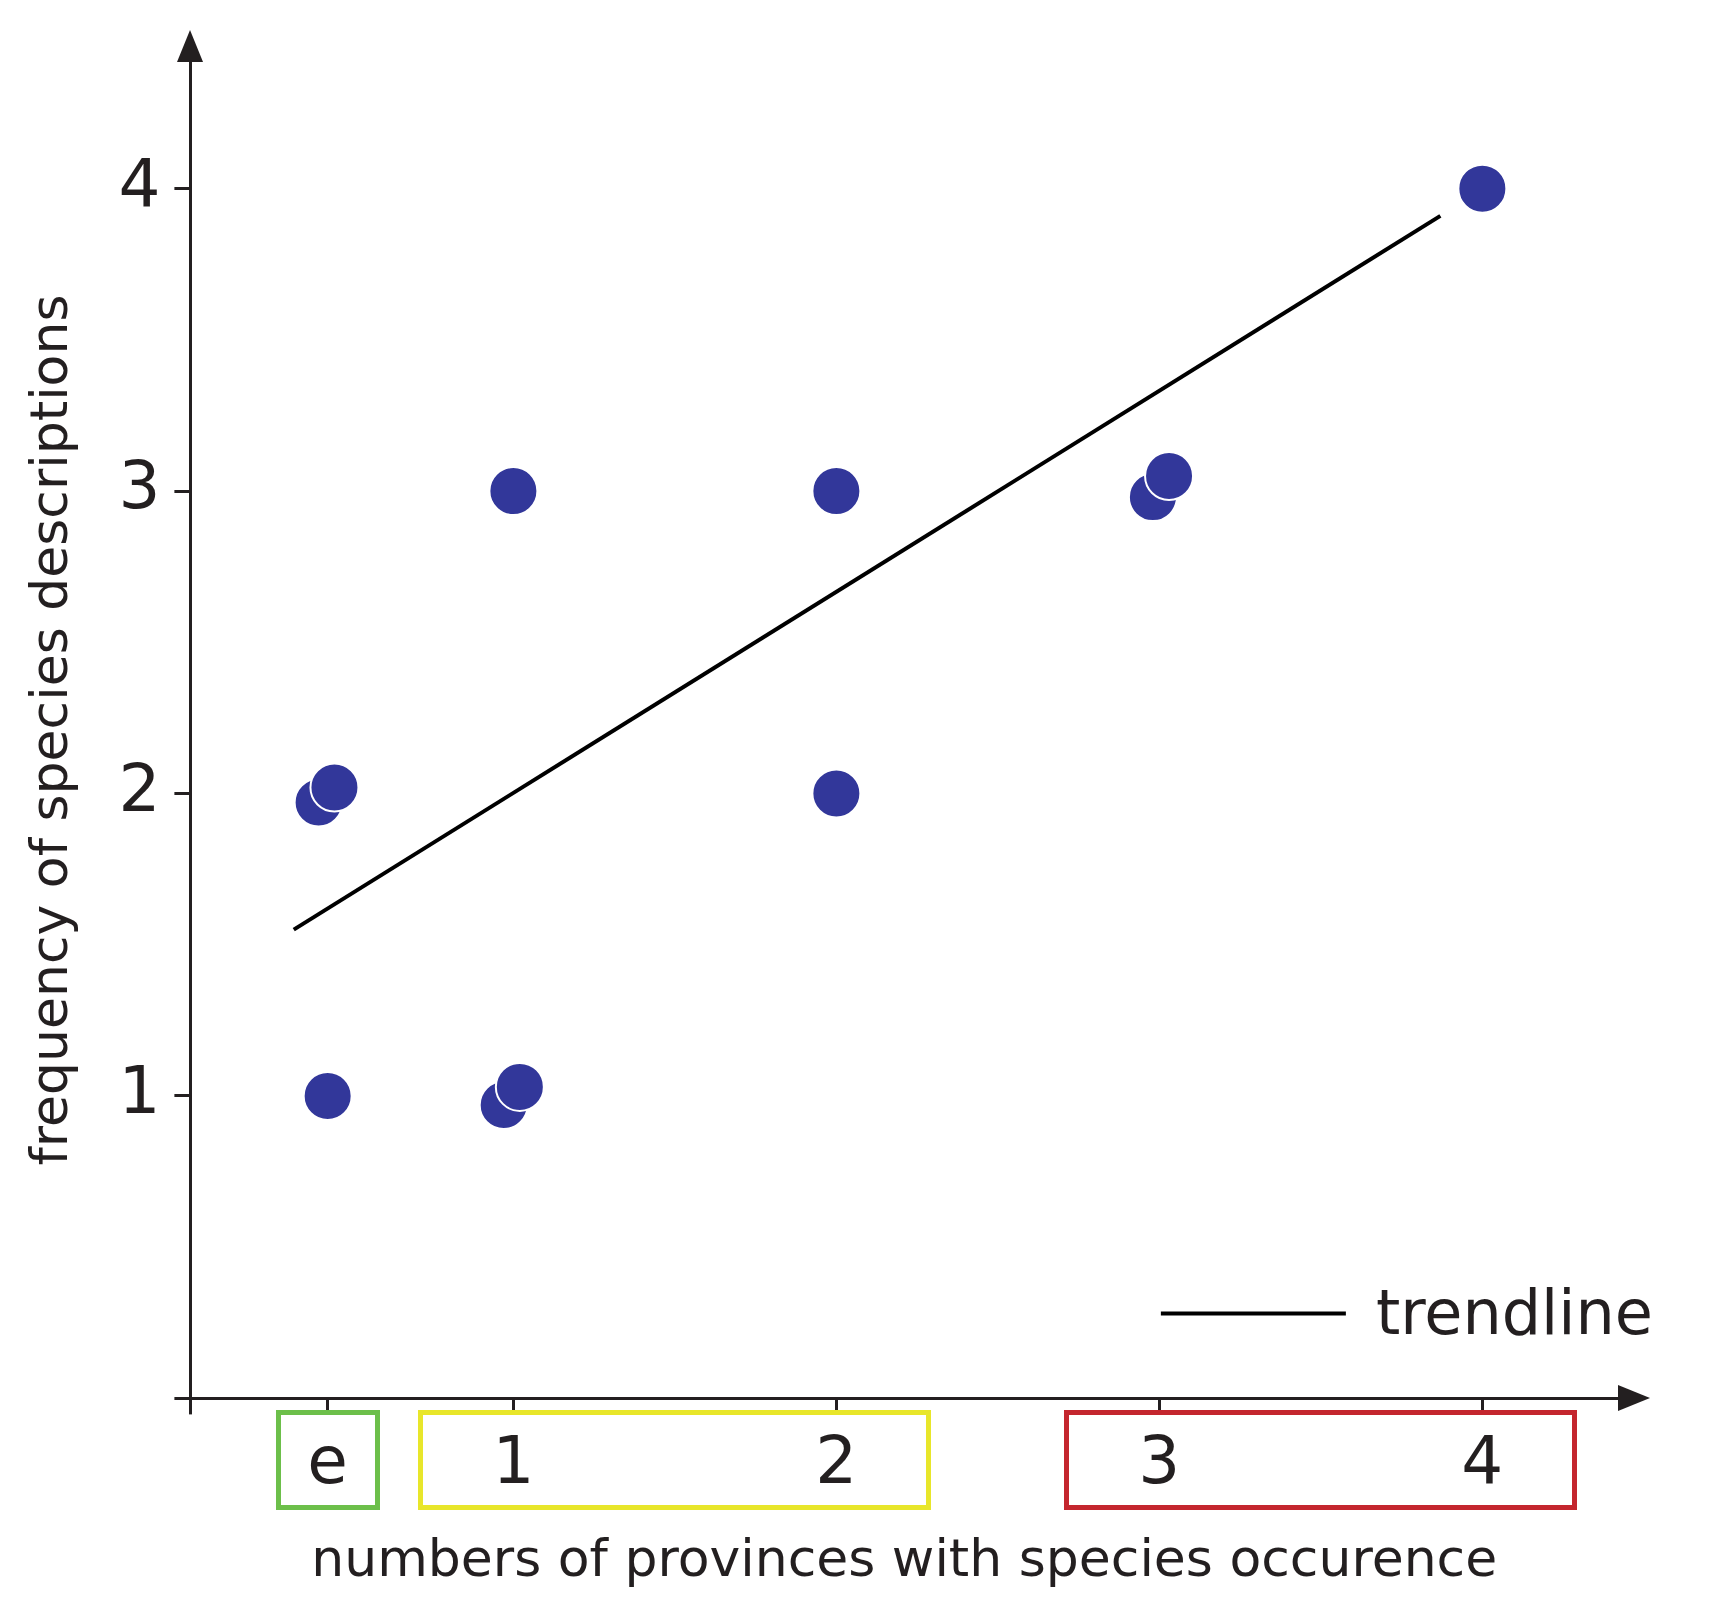  I want to click on x-tick-label: 2, so click(836, 1461).